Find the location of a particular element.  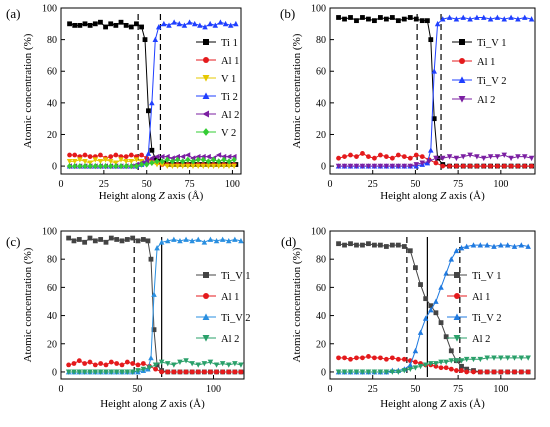

panel-b-x-tick-label: 0 is located at coordinates (330, 184).